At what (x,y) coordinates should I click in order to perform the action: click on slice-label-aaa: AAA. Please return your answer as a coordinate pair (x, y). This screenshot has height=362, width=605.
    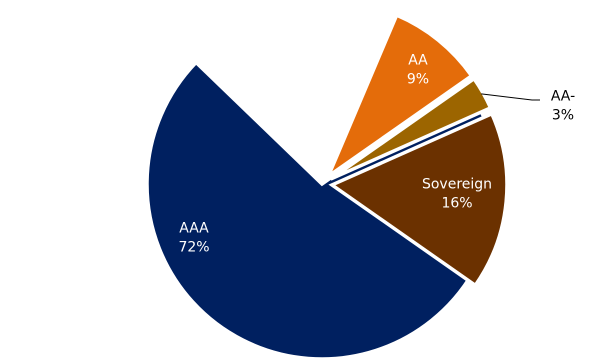
    Looking at the image, I should click on (194, 229).